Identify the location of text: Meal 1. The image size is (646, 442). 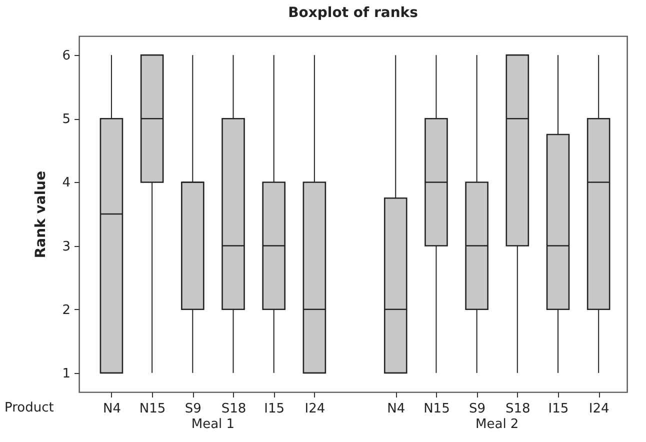
(213, 424).